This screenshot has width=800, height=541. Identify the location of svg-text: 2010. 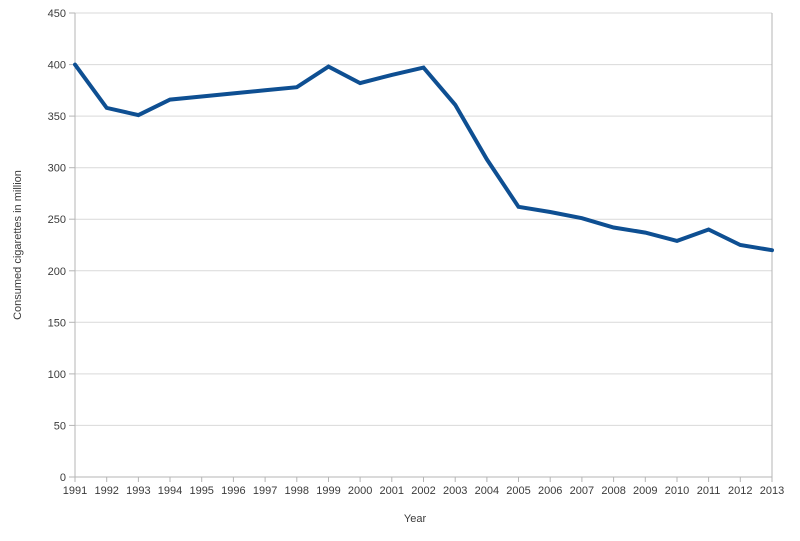
(677, 491).